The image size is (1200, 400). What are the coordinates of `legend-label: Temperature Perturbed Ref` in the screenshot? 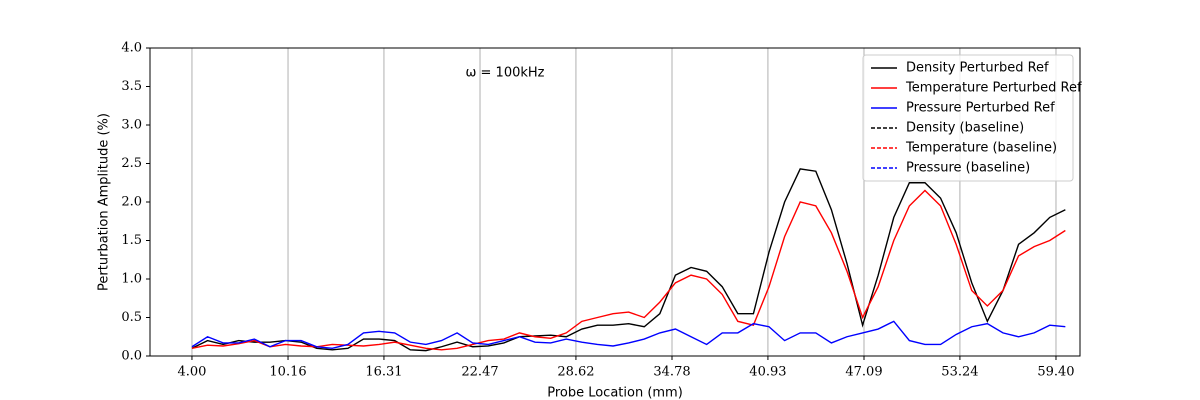 It's located at (993, 88).